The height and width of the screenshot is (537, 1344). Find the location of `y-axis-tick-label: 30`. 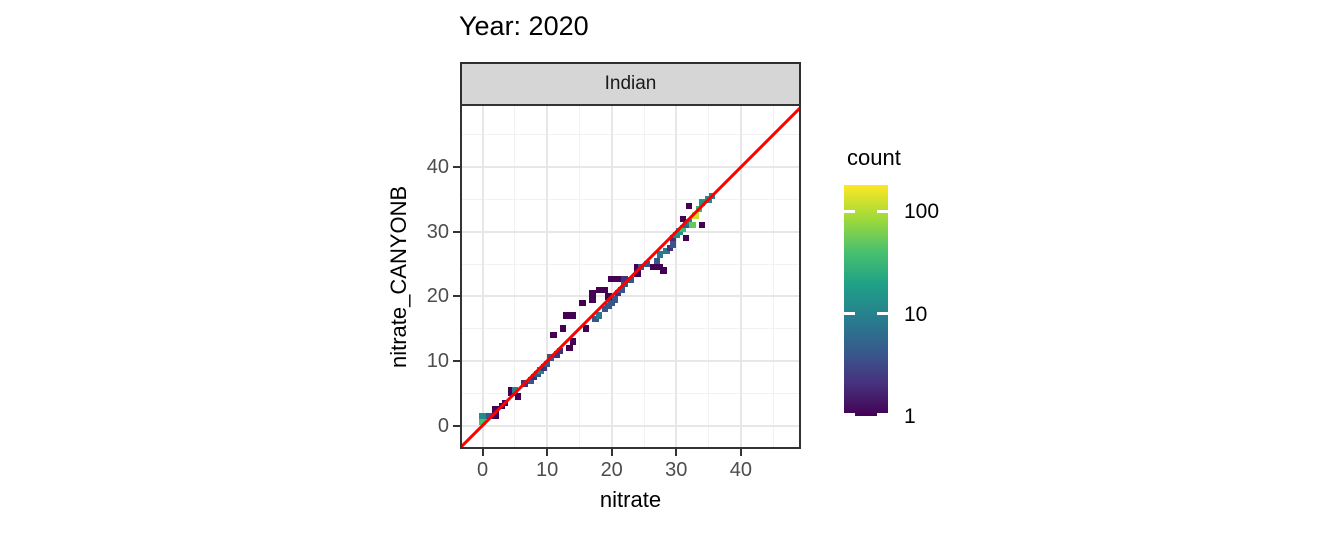

y-axis-tick-label: 30 is located at coordinates (437, 231).